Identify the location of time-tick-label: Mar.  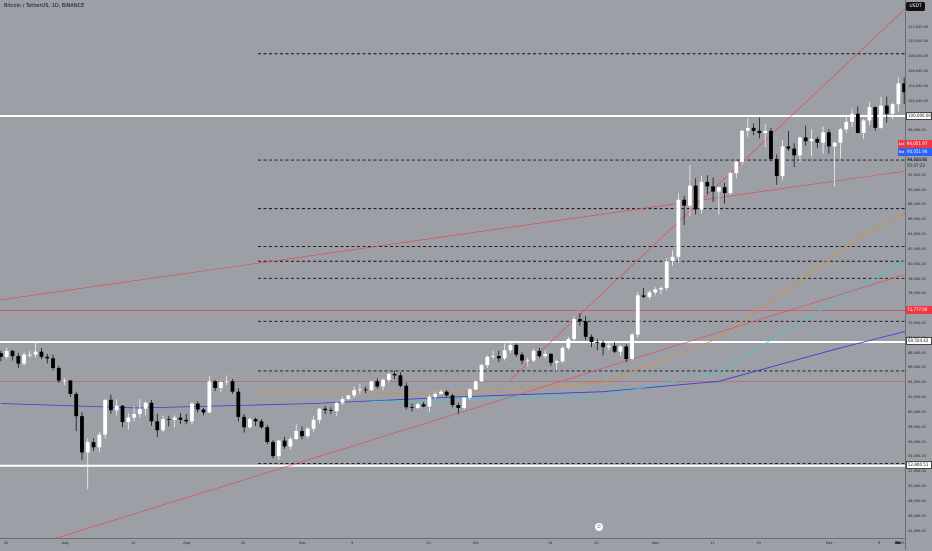
(898, 543).